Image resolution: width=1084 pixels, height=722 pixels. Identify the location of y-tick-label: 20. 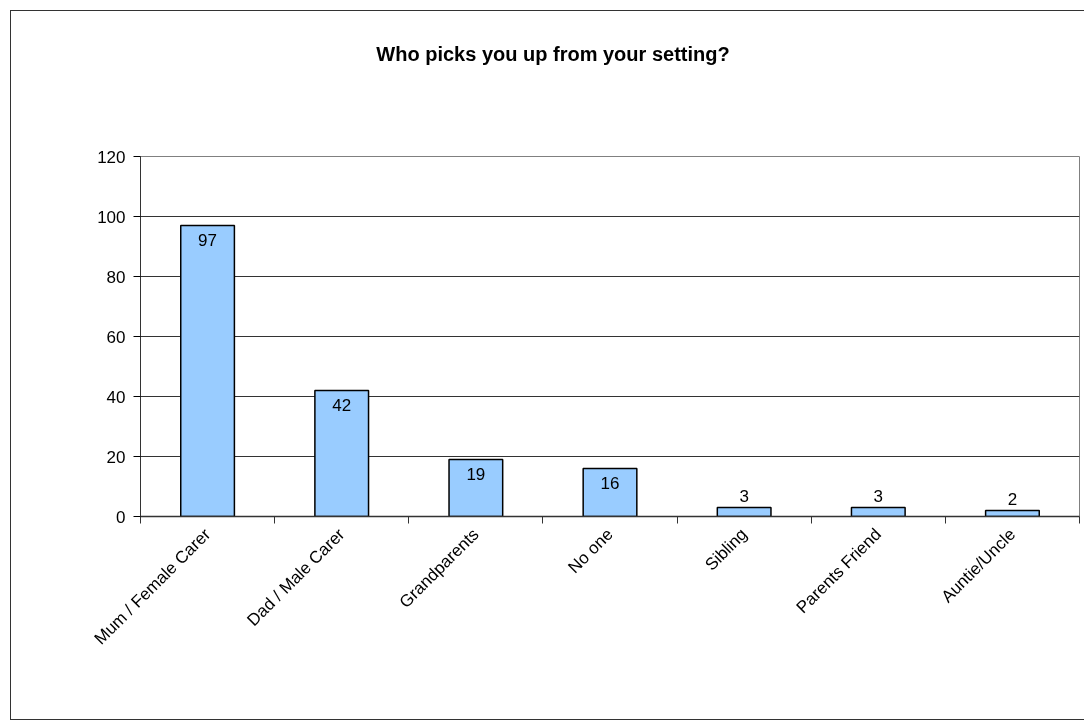
(116, 457).